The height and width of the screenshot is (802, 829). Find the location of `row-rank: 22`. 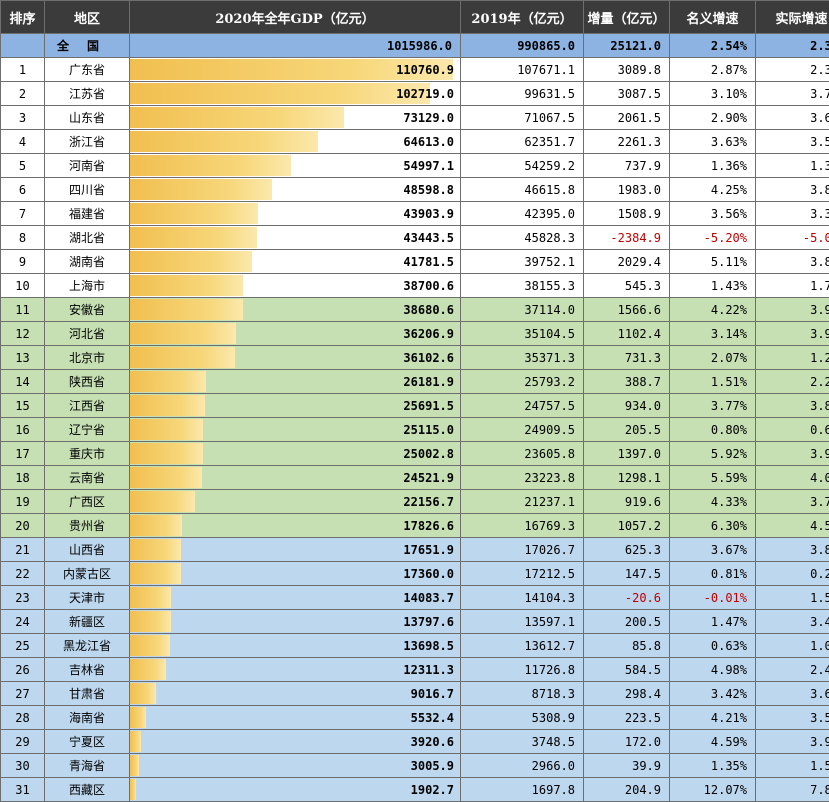

row-rank: 22 is located at coordinates (22, 573).